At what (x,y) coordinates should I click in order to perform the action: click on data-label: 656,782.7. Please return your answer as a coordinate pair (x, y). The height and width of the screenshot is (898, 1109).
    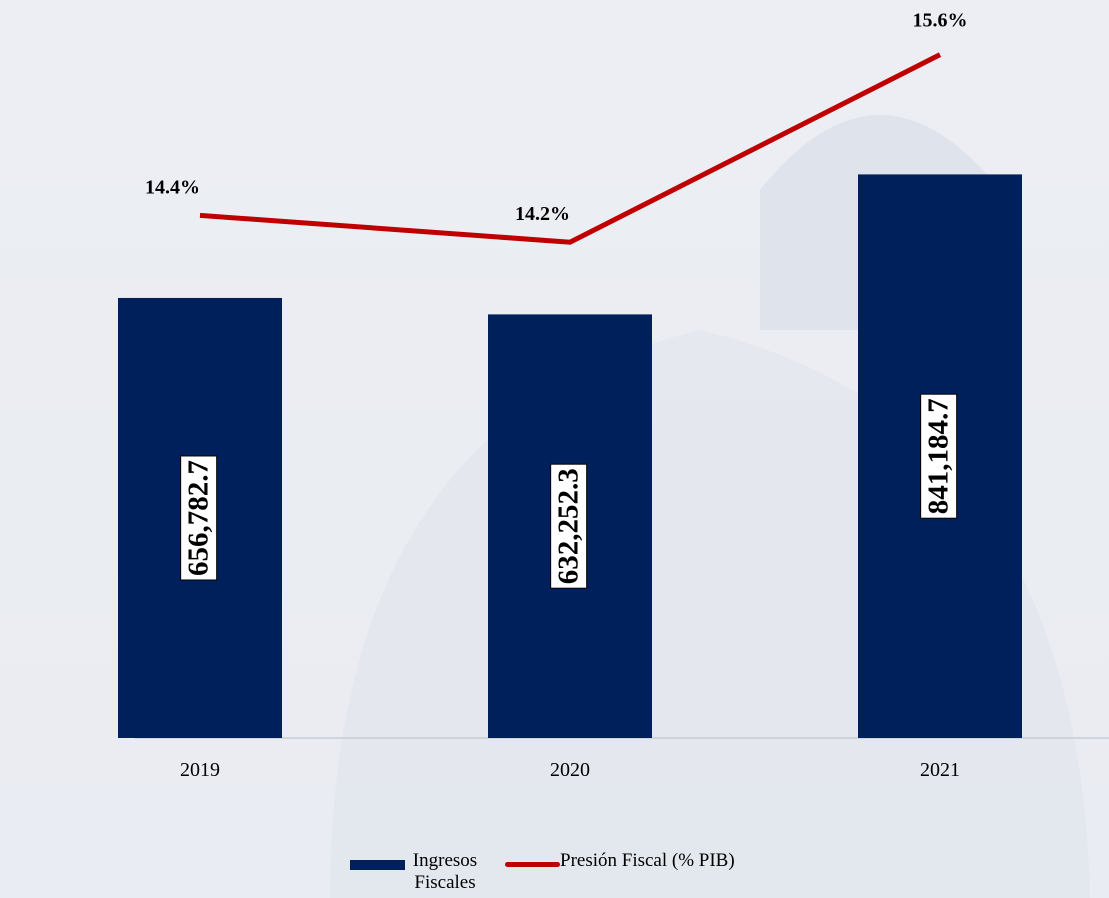
    Looking at the image, I should click on (199, 518).